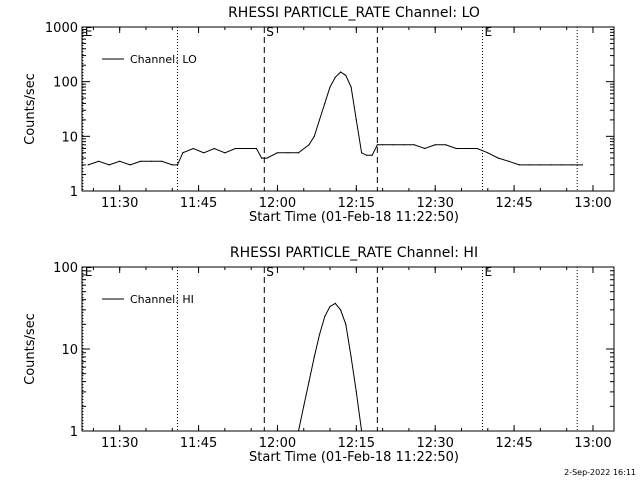  Describe the element at coordinates (163, 59) in the screenshot. I see `legend-entry: Channel: LO` at that location.